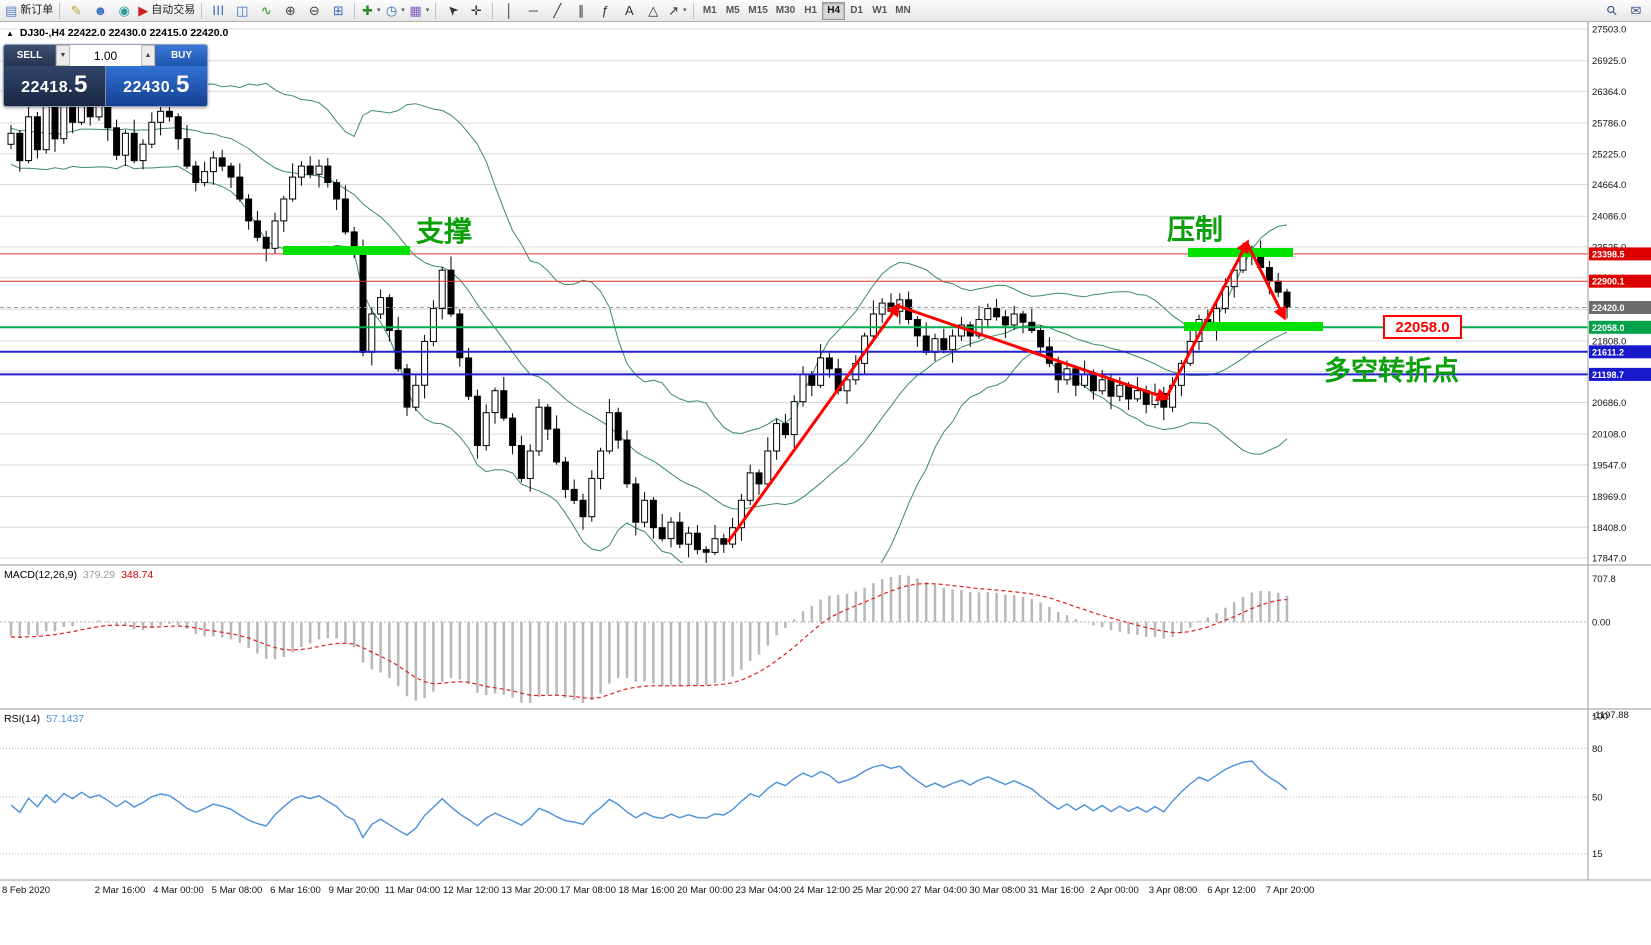 The width and height of the screenshot is (1651, 945). I want to click on macd-axis-label: 0.00, so click(1601, 623).